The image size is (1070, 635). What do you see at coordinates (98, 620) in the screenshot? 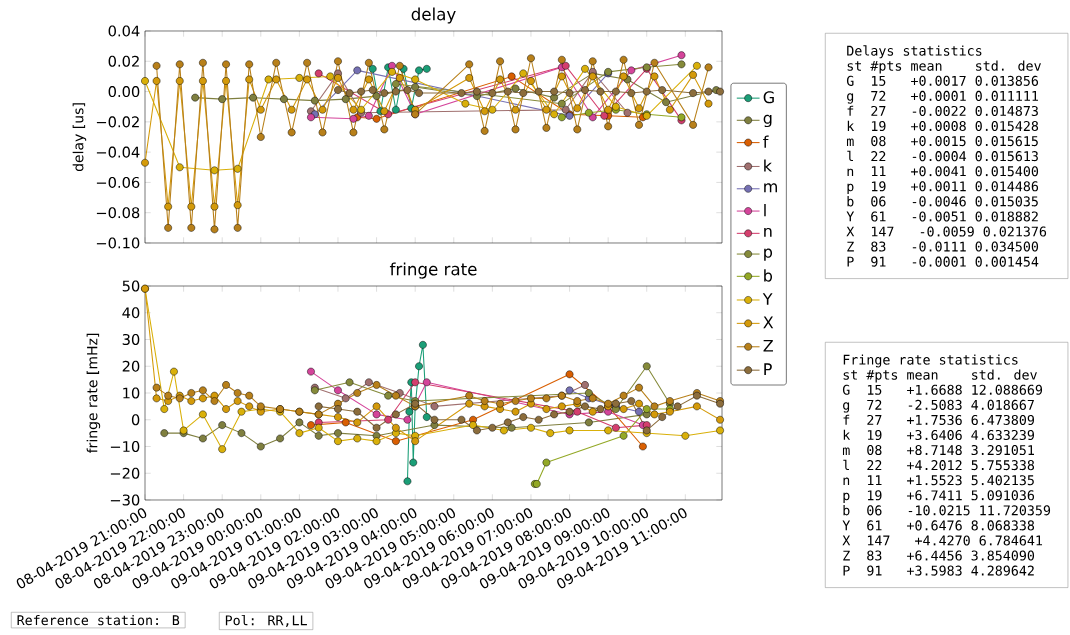
I see `text: Reference station: B` at bounding box center [98, 620].